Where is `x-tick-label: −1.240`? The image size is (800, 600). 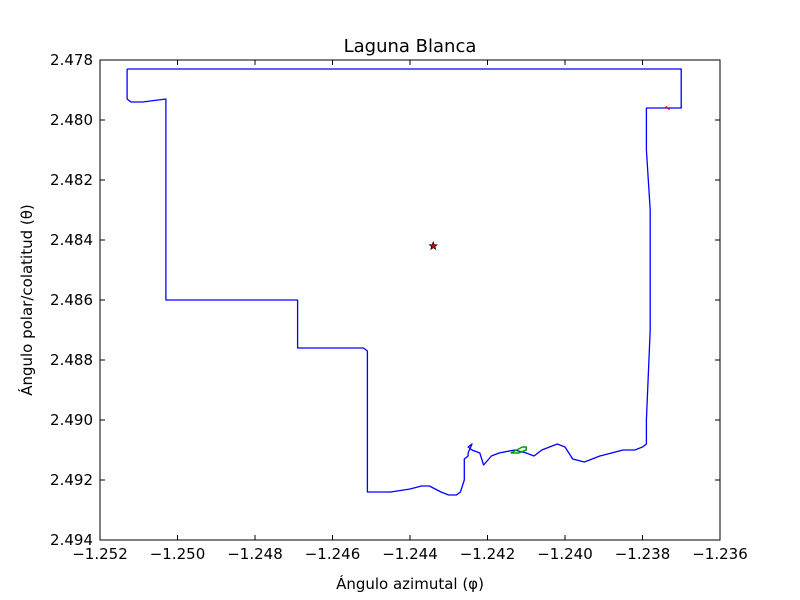 x-tick-label: −1.240 is located at coordinates (565, 554).